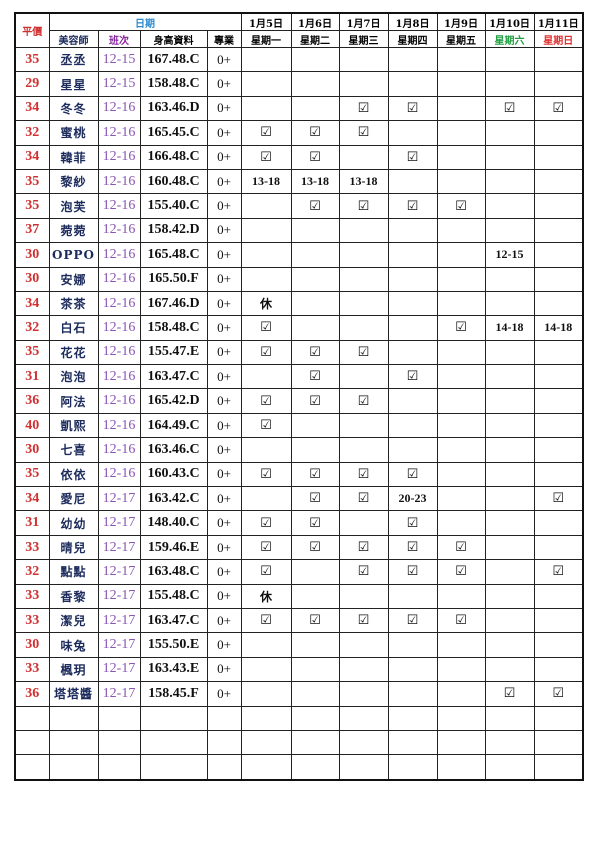 This screenshot has height=850, width=600. Describe the element at coordinates (173, 596) in the screenshot. I see `profile-cell: 155.48.C` at that location.